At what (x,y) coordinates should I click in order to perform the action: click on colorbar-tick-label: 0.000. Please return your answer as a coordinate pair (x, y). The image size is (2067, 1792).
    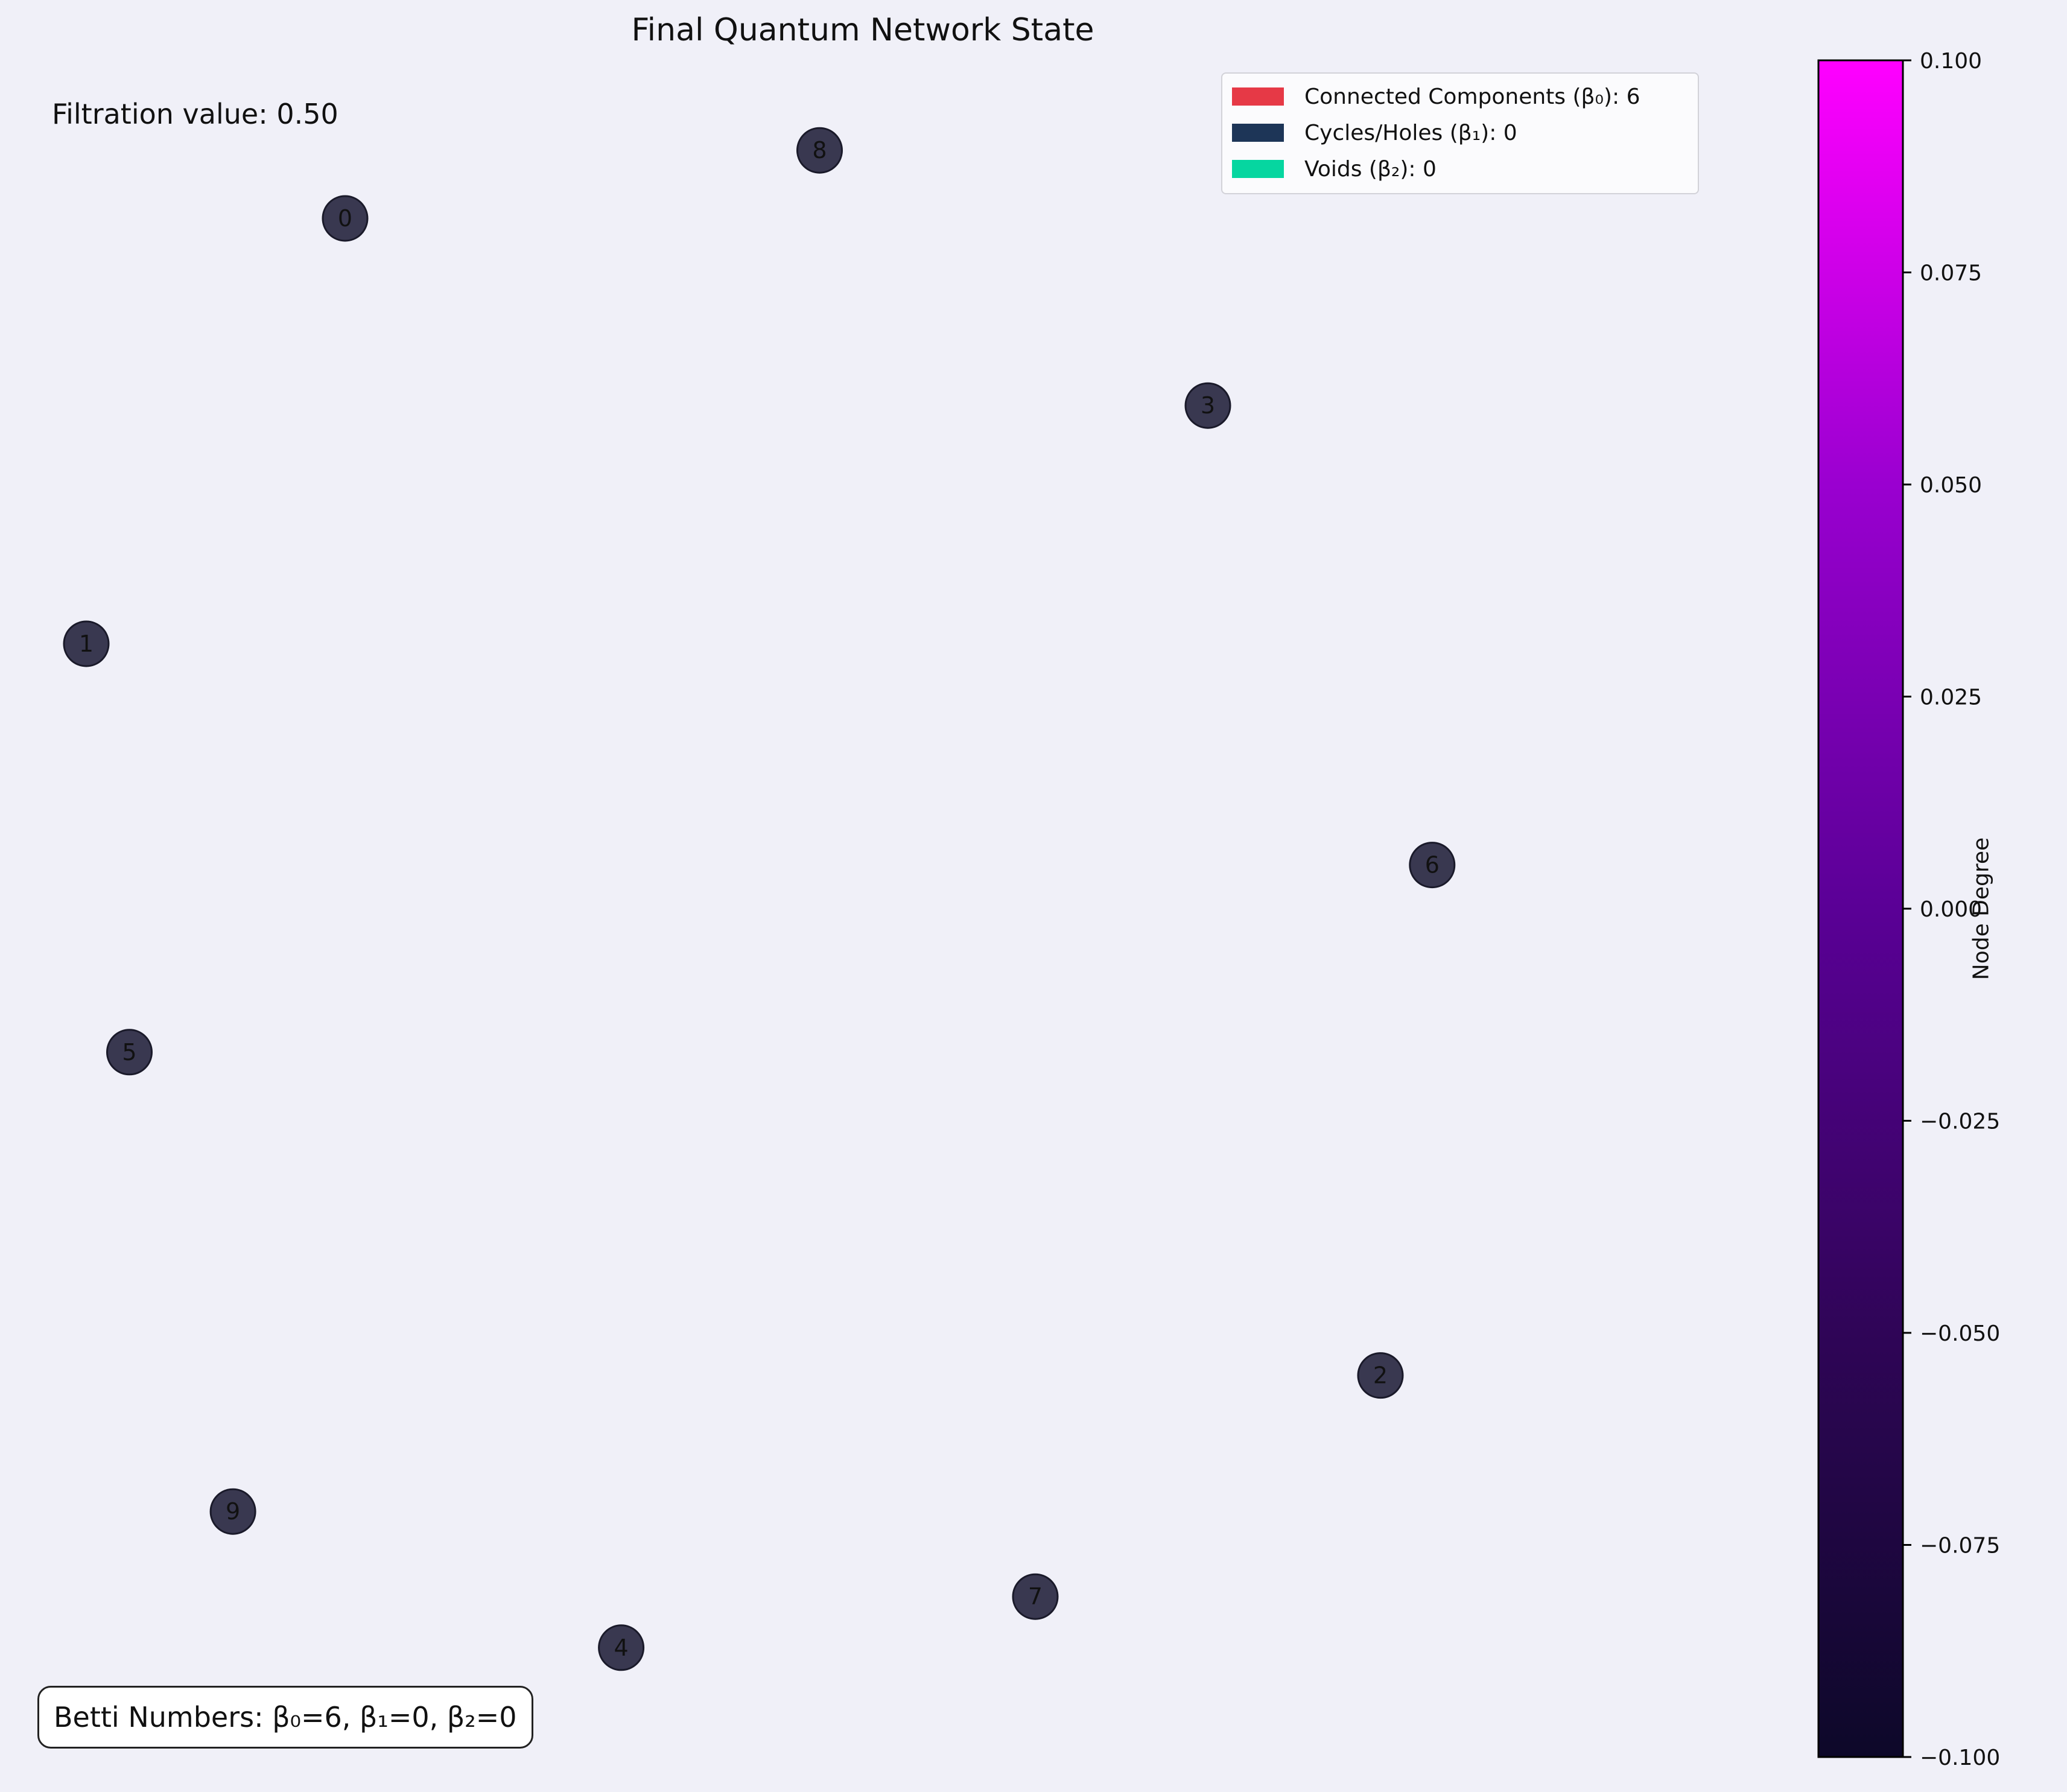
    Looking at the image, I should click on (1951, 909).